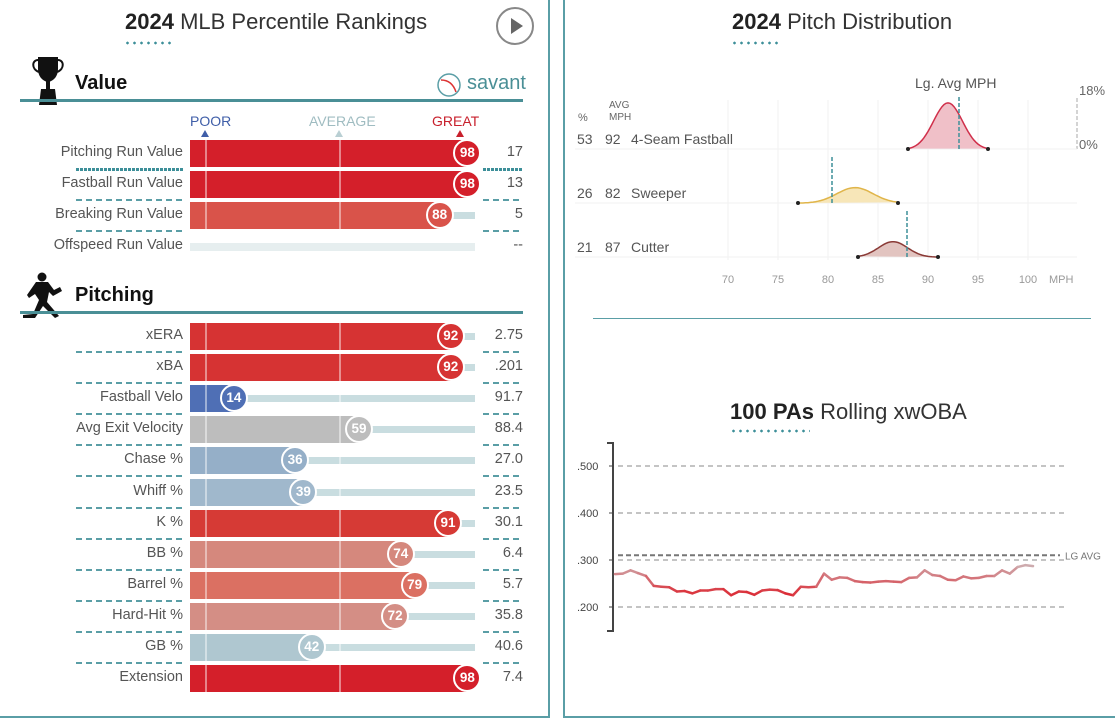 Image resolution: width=1115 pixels, height=721 pixels. I want to click on percentile-badge: 59, so click(359, 429).